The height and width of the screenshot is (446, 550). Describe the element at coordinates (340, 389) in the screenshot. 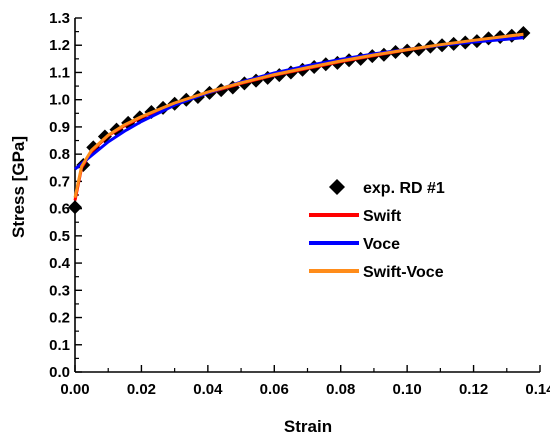

I see `x-tick-label: 0.08` at that location.